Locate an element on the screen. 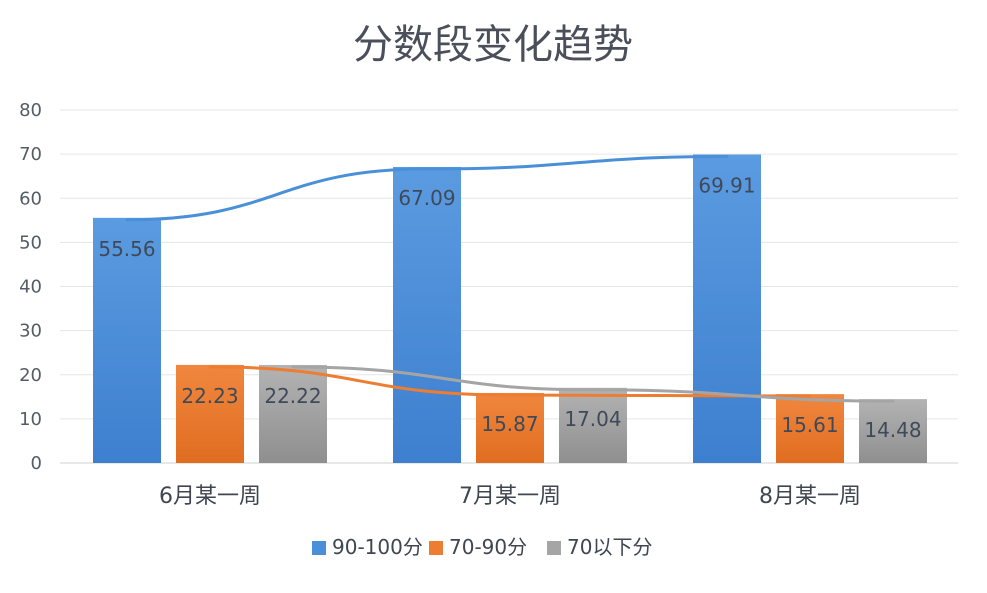 Image resolution: width=987 pixels, height=593 pixels. y-axis-ticks: 0 10 20 30 40 50 60 70 80 is located at coordinates (30, 287).